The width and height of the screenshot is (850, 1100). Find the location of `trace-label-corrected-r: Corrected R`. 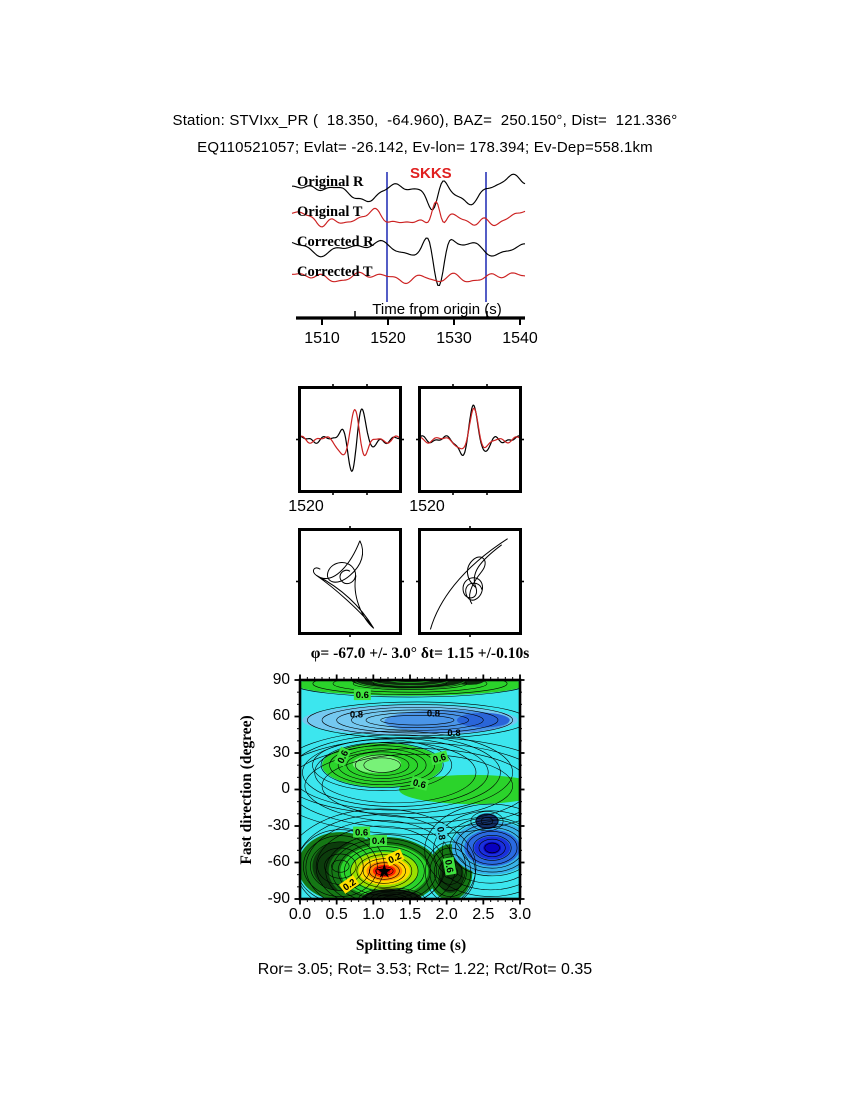

trace-label-corrected-r: Corrected R is located at coordinates (335, 242).